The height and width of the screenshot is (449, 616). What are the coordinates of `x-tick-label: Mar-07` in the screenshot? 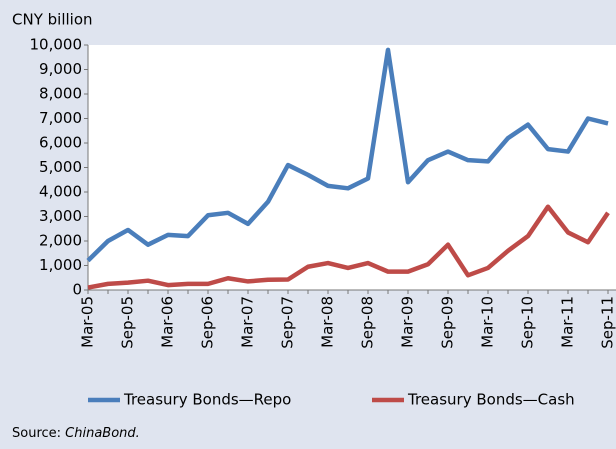 It's located at (248, 322).